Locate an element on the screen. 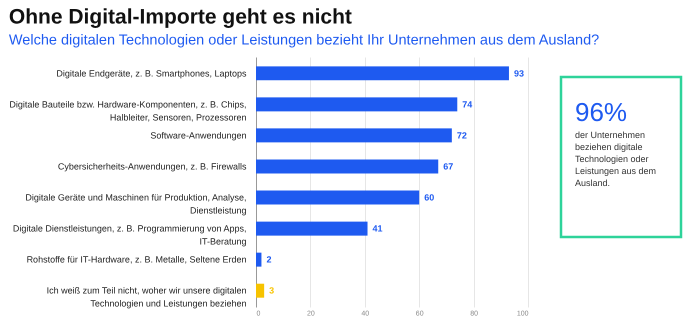 This screenshot has width=696, height=336. text: der Unternehmen beziehen digitale Technologien oder Leistungen aus dem Ausland. is located at coordinates (615, 159).